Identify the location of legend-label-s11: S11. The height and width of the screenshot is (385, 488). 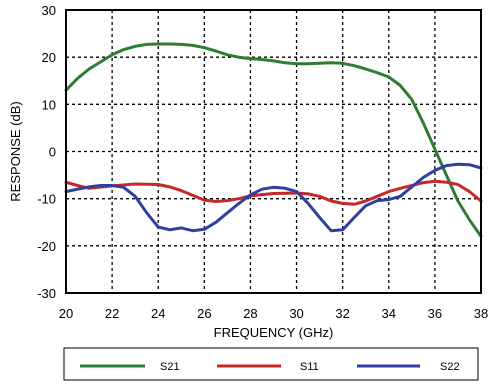
(309, 367).